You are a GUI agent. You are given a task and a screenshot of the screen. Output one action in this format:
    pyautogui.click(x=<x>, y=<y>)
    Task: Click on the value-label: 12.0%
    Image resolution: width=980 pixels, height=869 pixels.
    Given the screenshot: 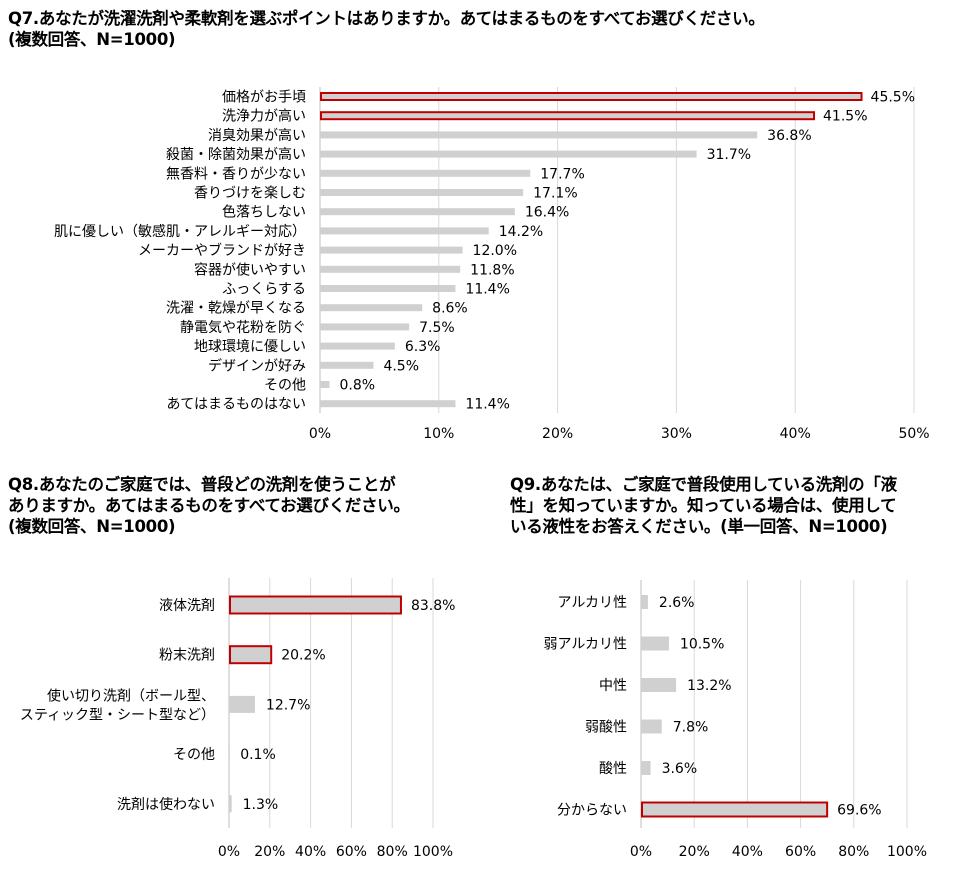 What is the action you would take?
    pyautogui.click(x=495, y=251)
    